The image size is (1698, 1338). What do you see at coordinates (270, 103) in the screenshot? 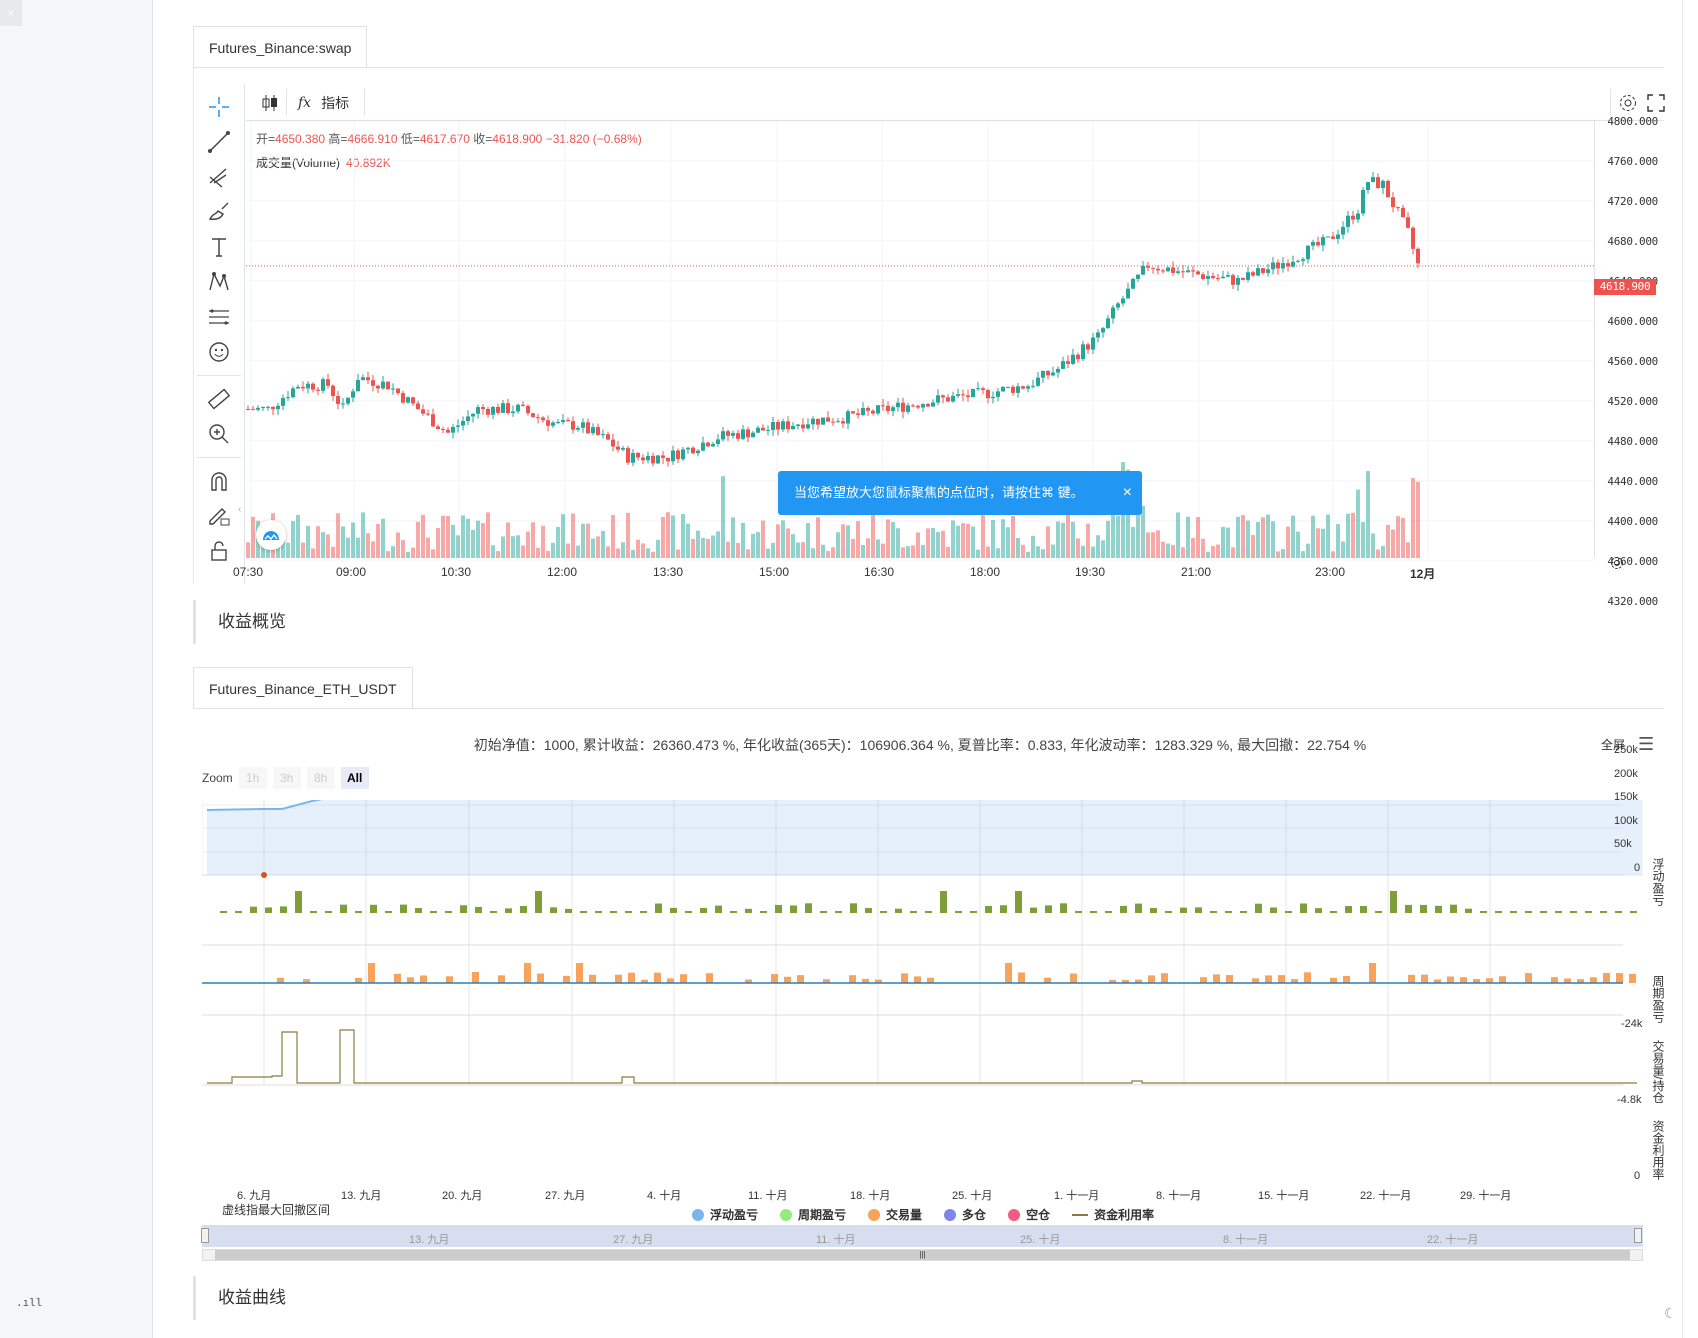
I see `candle-type-icon` at bounding box center [270, 103].